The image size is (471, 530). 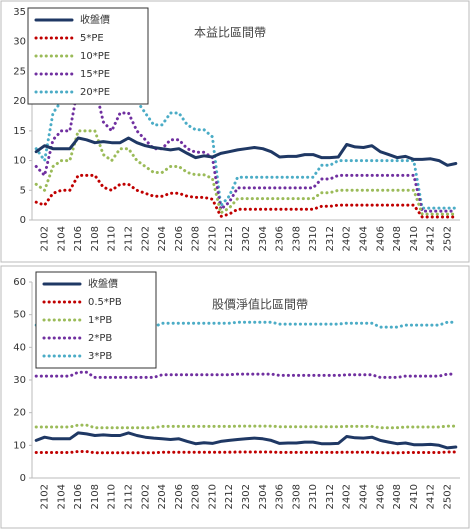 What do you see at coordinates (19, 282) in the screenshot?
I see `y-tick-label: 60` at bounding box center [19, 282].